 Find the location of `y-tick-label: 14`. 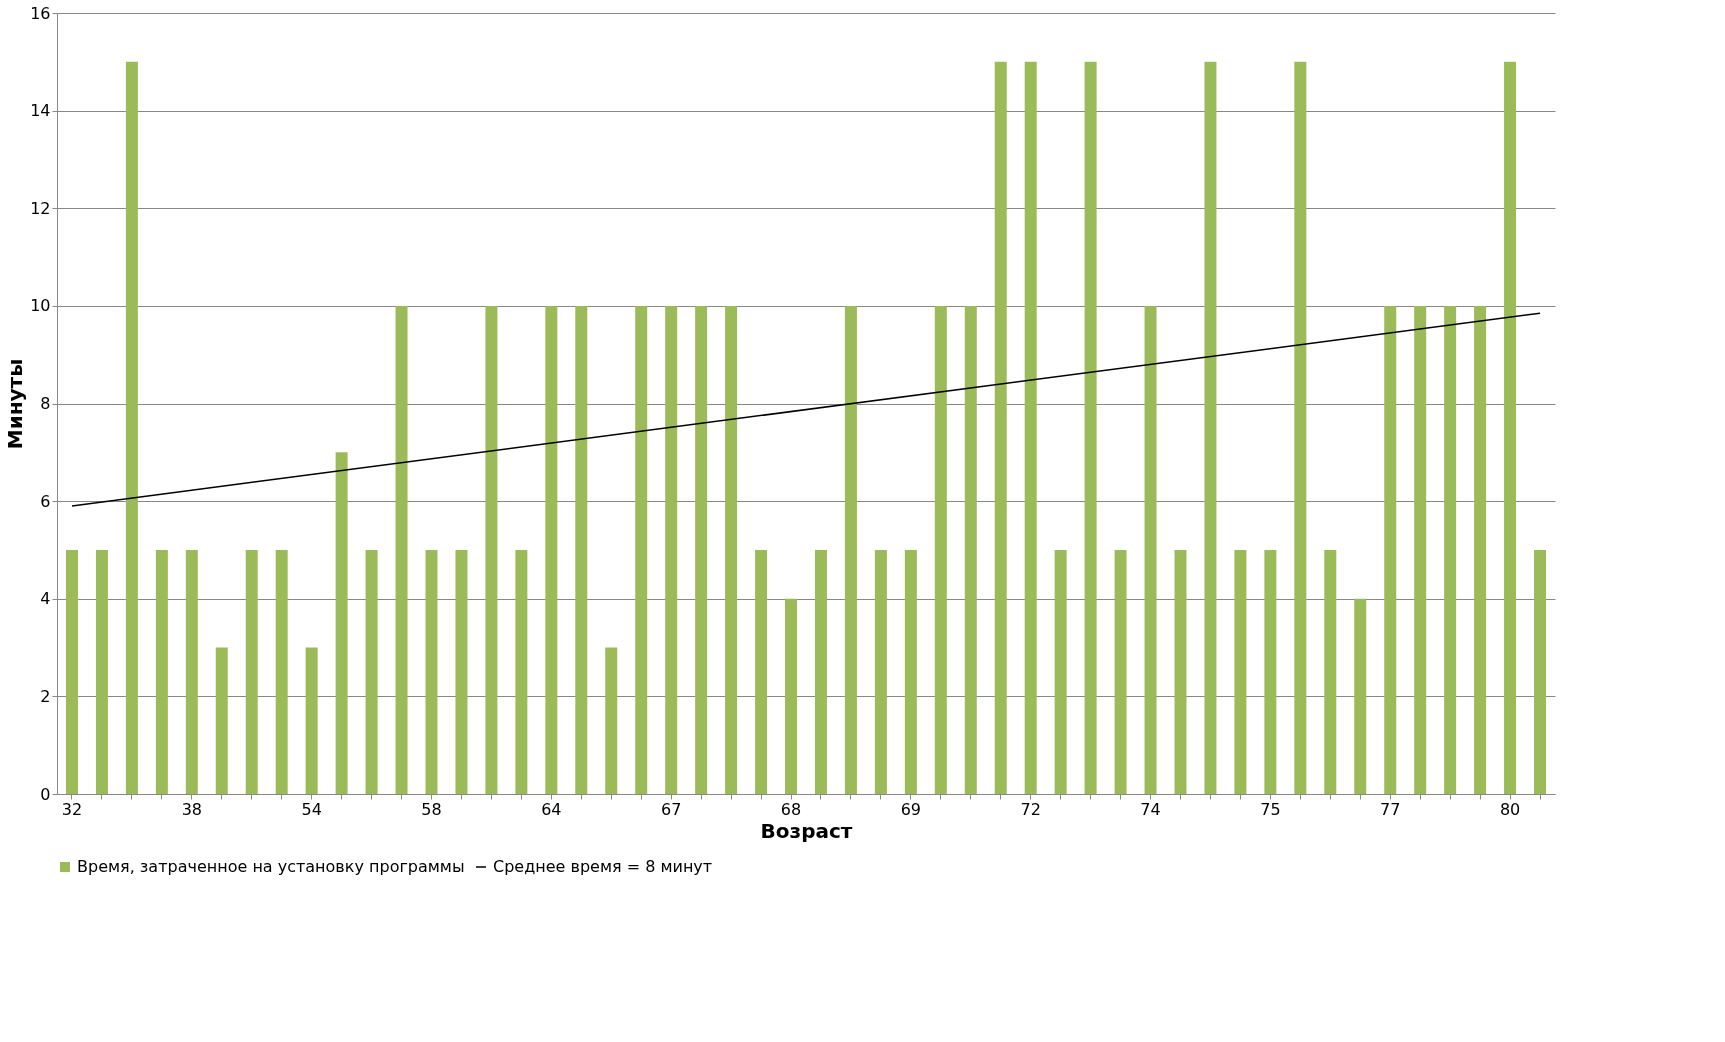

y-tick-label: 14 is located at coordinates (40, 111).